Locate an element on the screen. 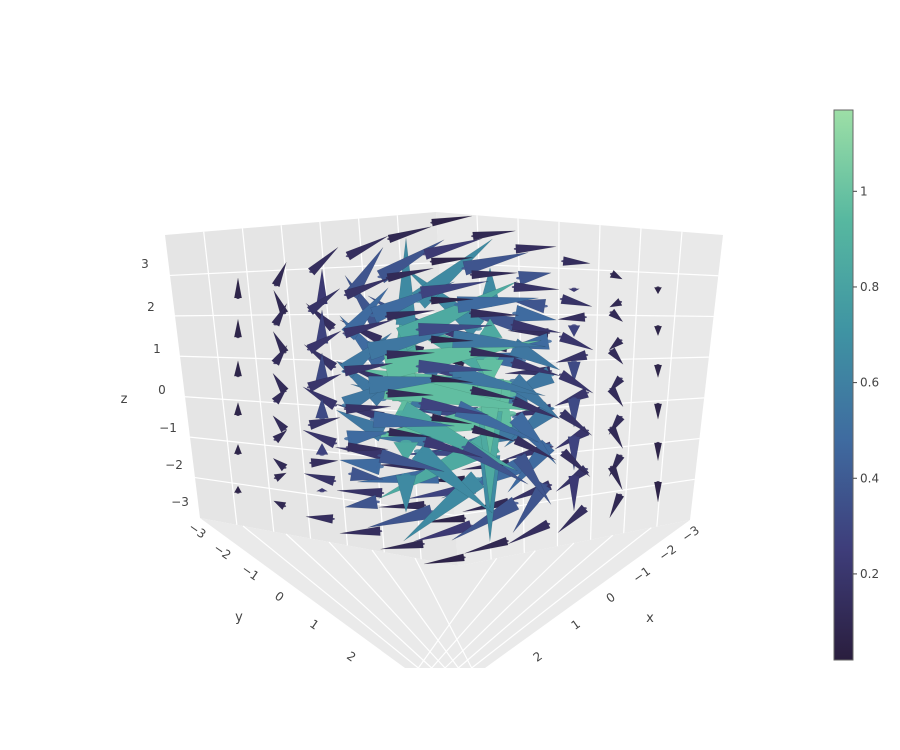  x-tick-label: 2 is located at coordinates (538, 657).